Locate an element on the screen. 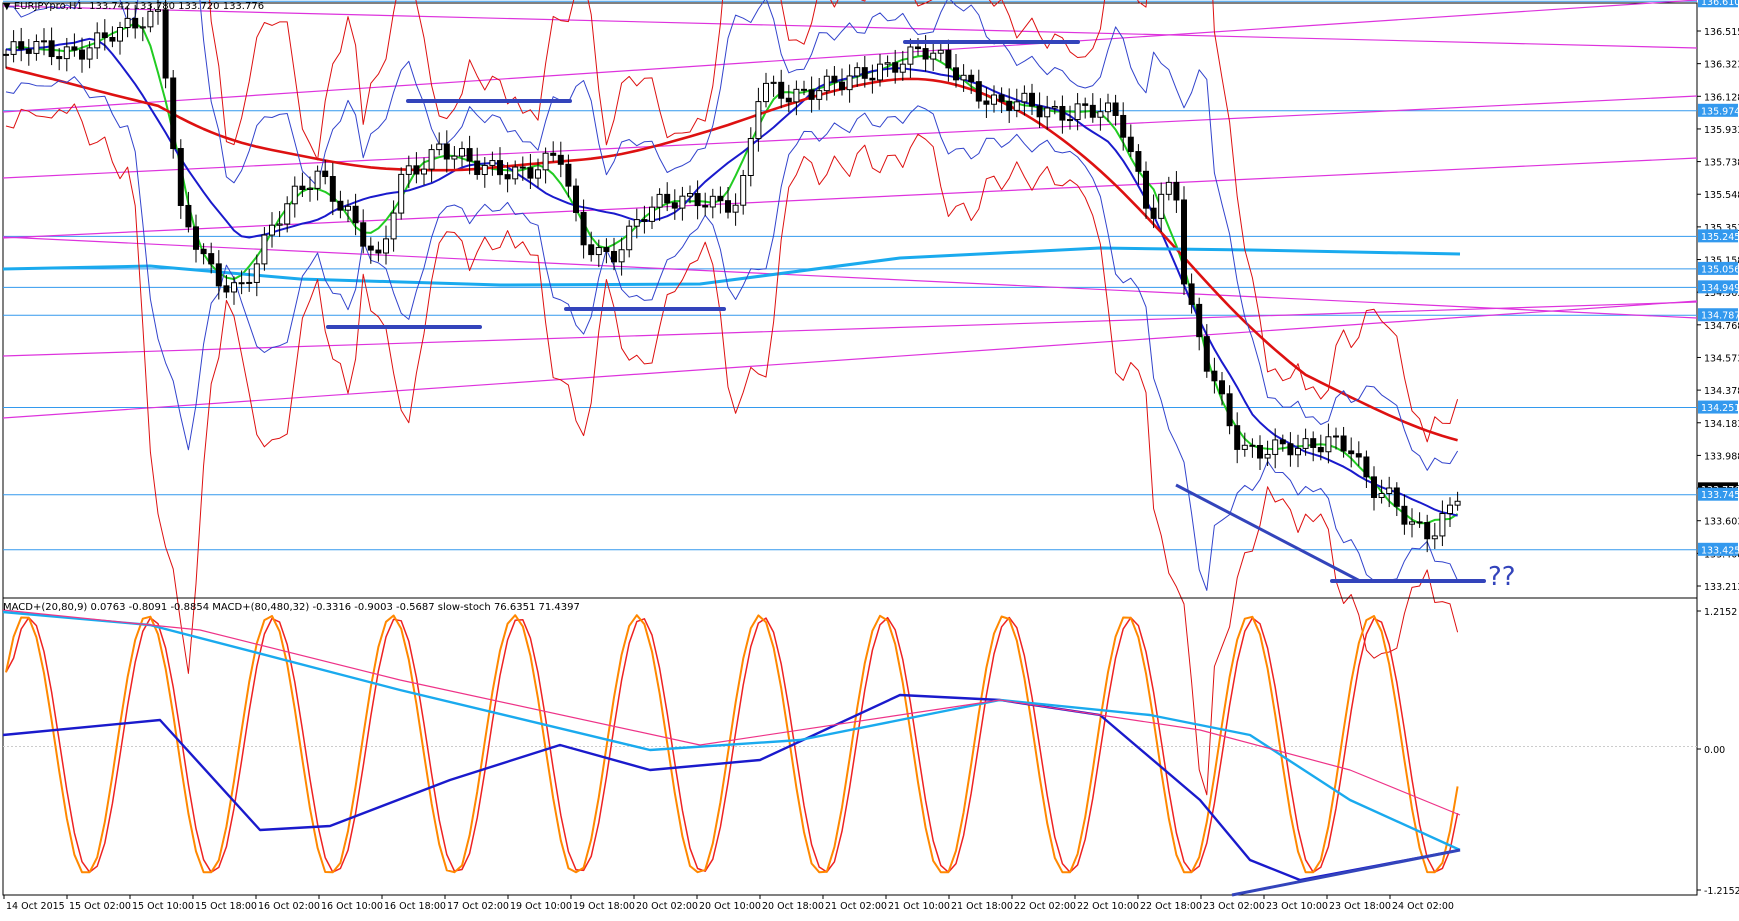 This screenshot has width=1739, height=921. price-tick-label: 135.933 is located at coordinates (1721, 130).